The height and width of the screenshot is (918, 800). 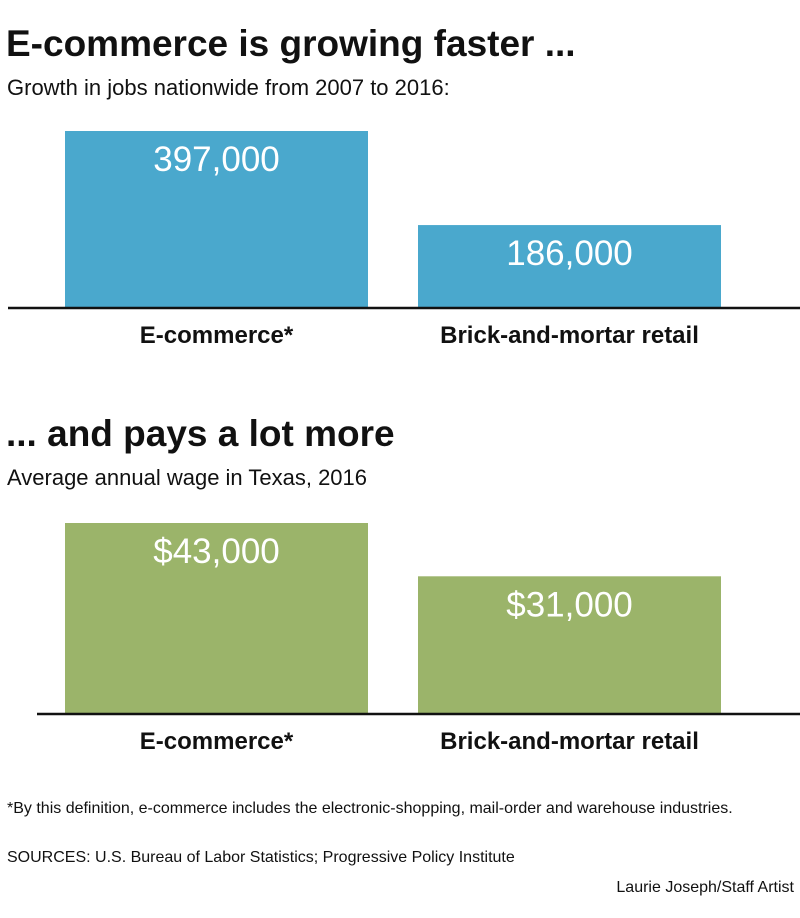 What do you see at coordinates (217, 335) in the screenshot?
I see `chart-1-category-label: E-commerce*` at bounding box center [217, 335].